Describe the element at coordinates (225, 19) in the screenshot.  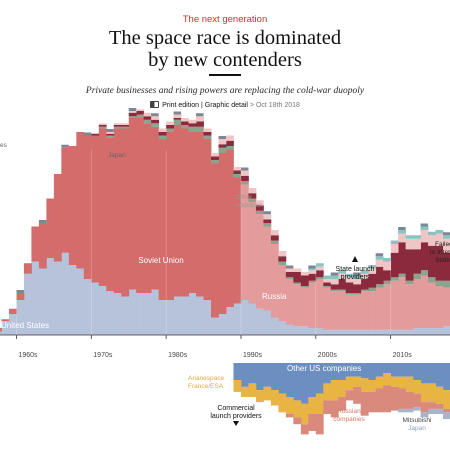
I see `kicker: The next generation` at that location.